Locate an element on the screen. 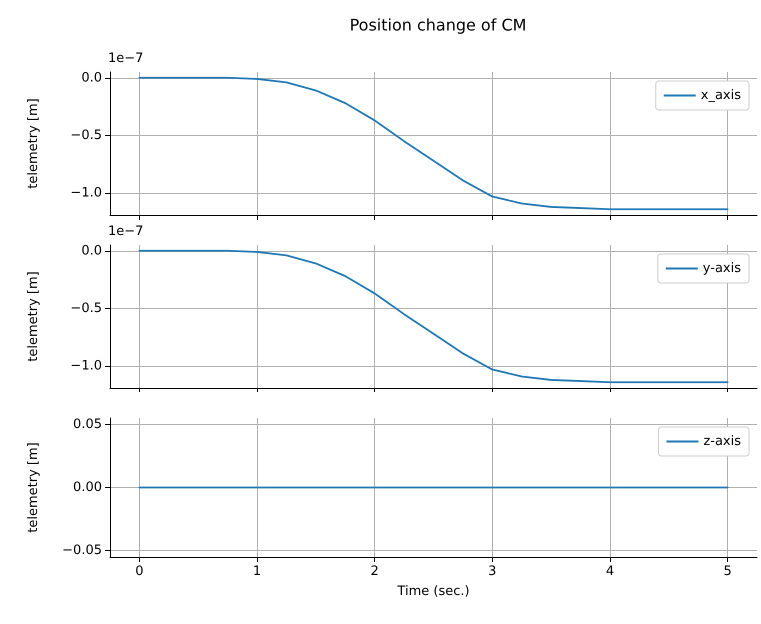  x-axis-title: Time (sec.) is located at coordinates (433, 591).